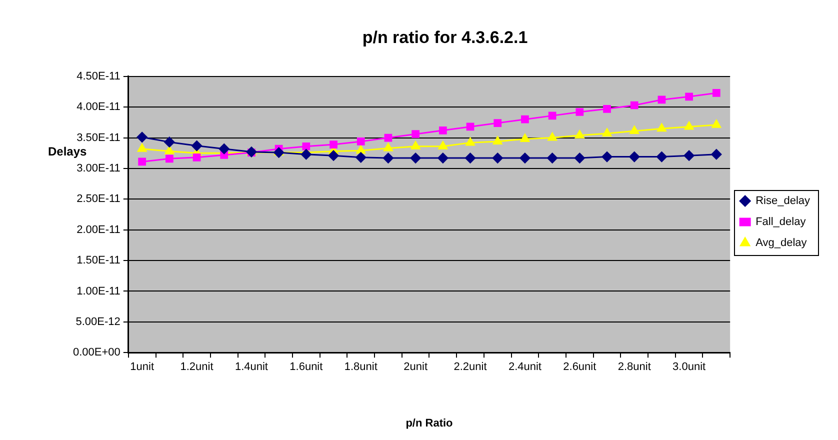 This screenshot has height=440, width=838. Describe the element at coordinates (98, 107) in the screenshot. I see `y-tick-label: 4.00E-11` at that location.